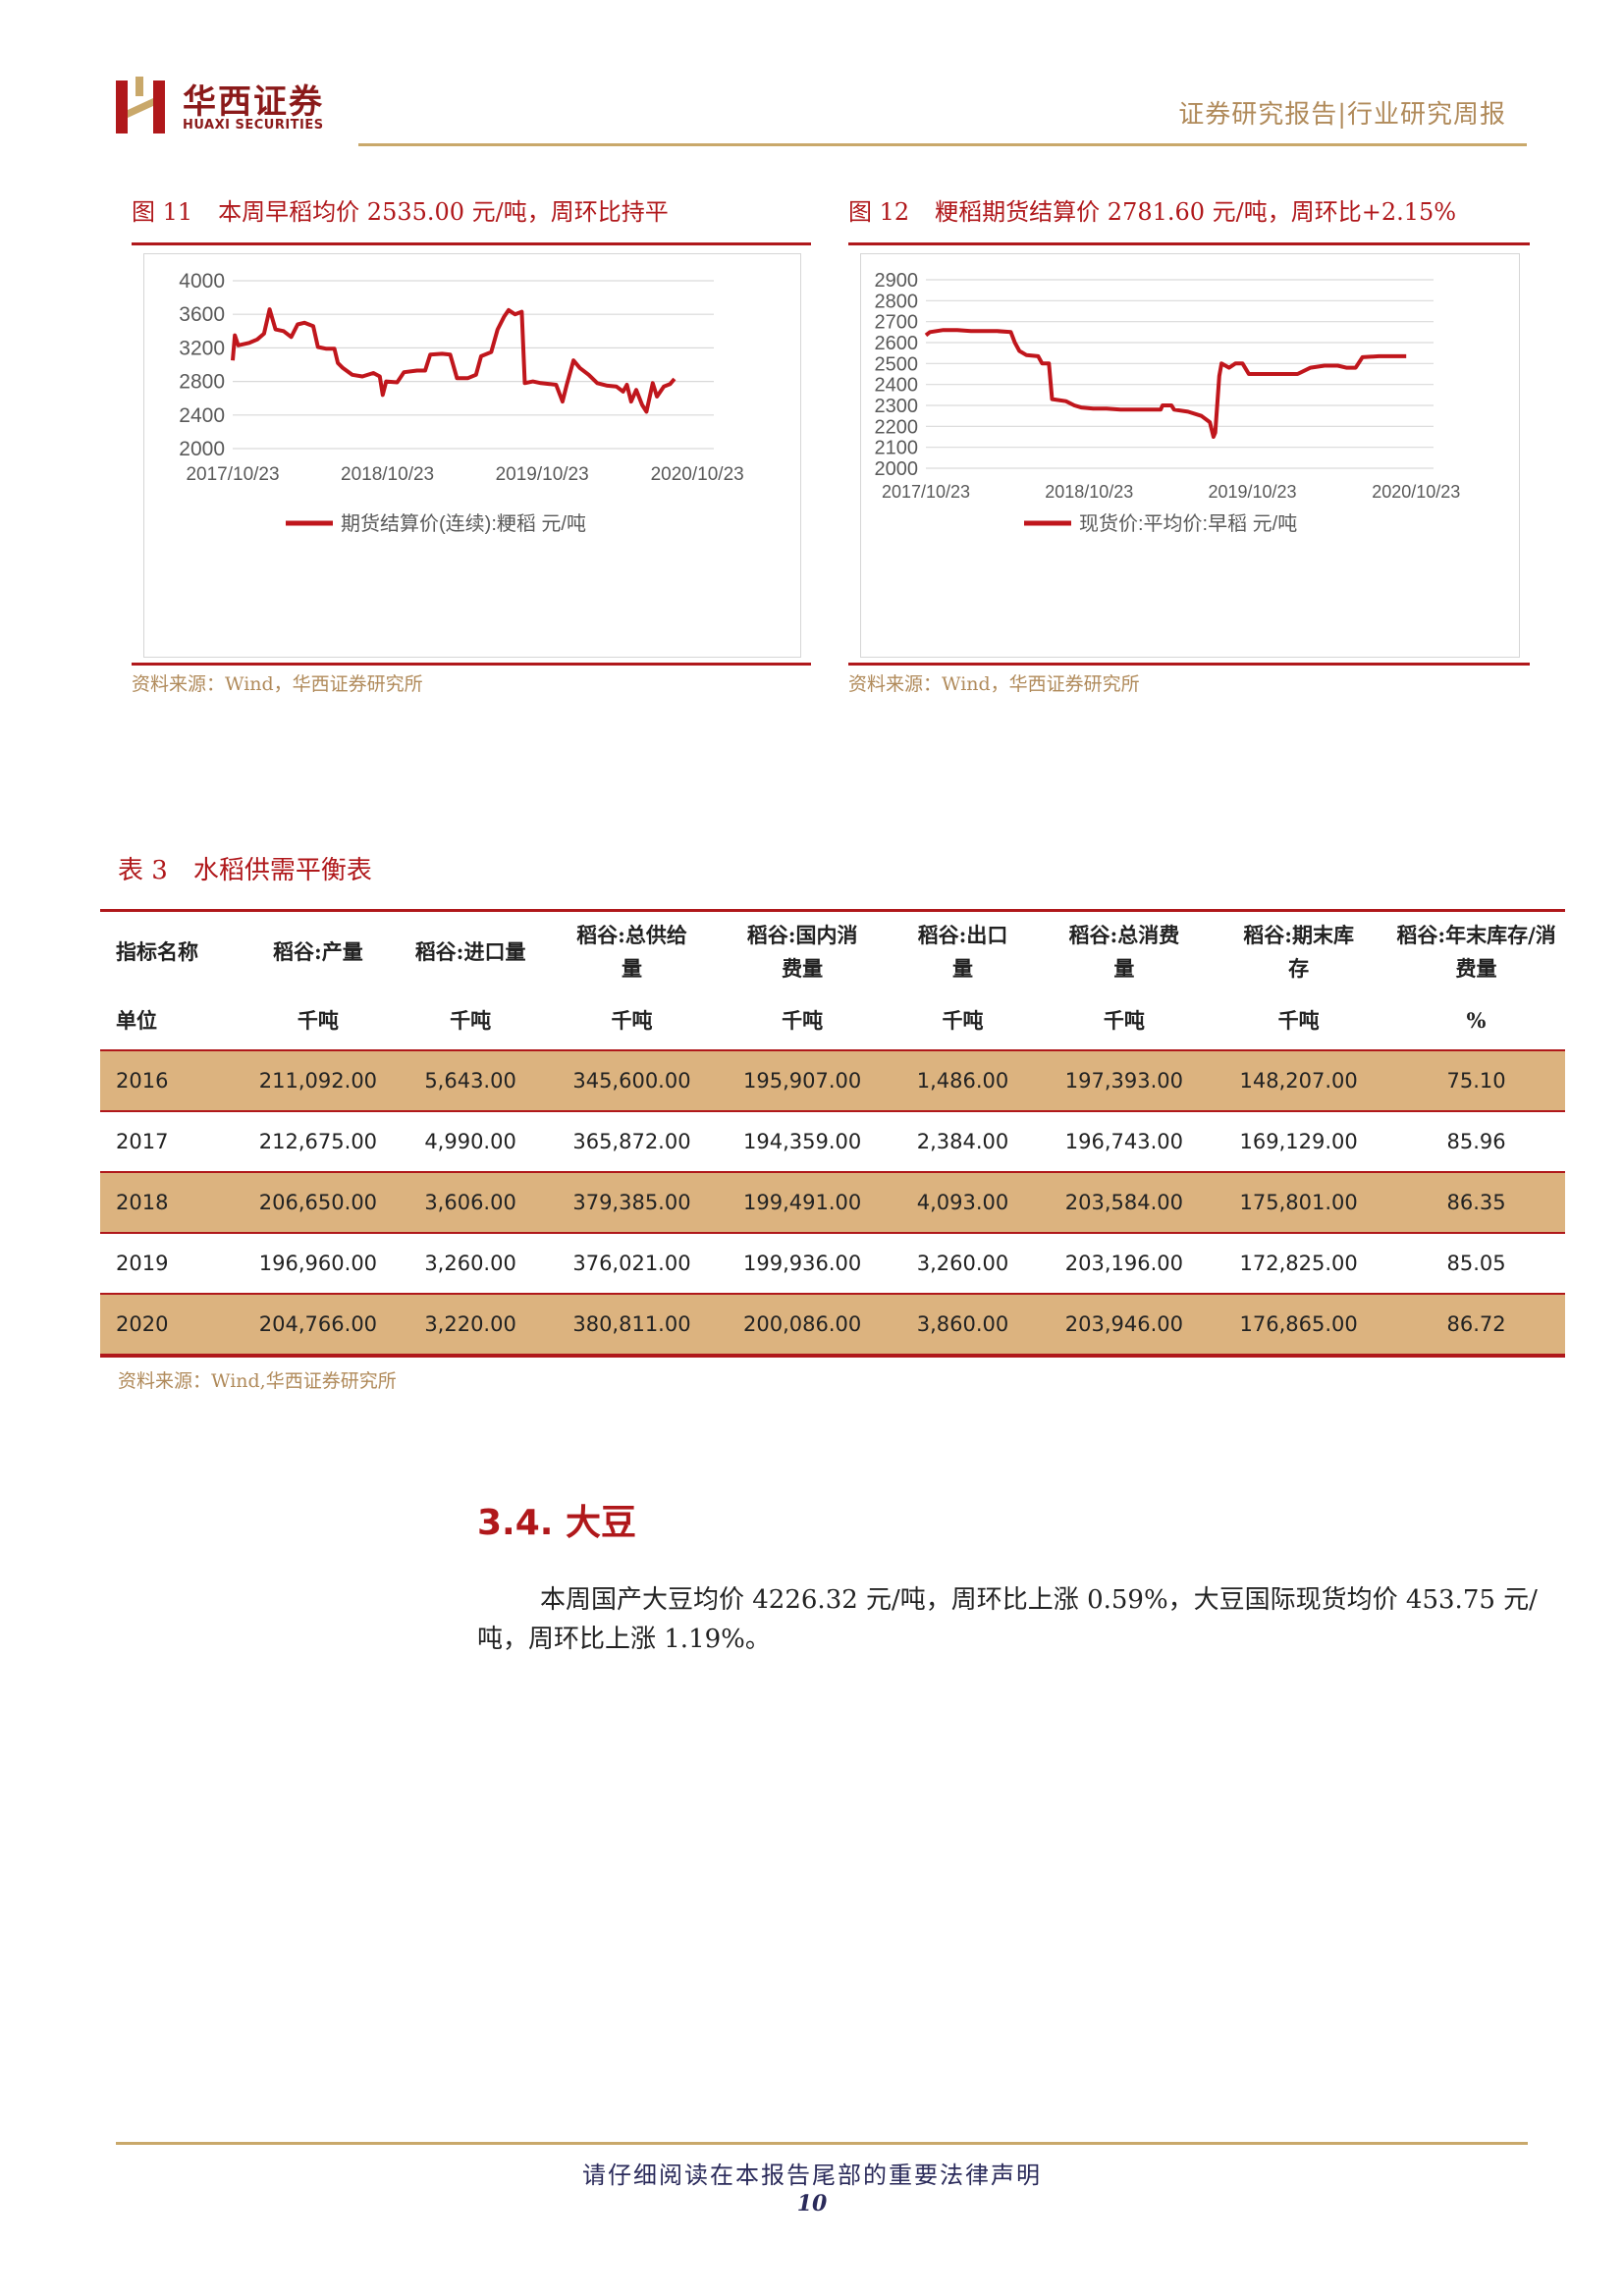 This screenshot has width=1624, height=2296. I want to click on table-header-cell: 稻谷:总消费量, so click(1125, 952).